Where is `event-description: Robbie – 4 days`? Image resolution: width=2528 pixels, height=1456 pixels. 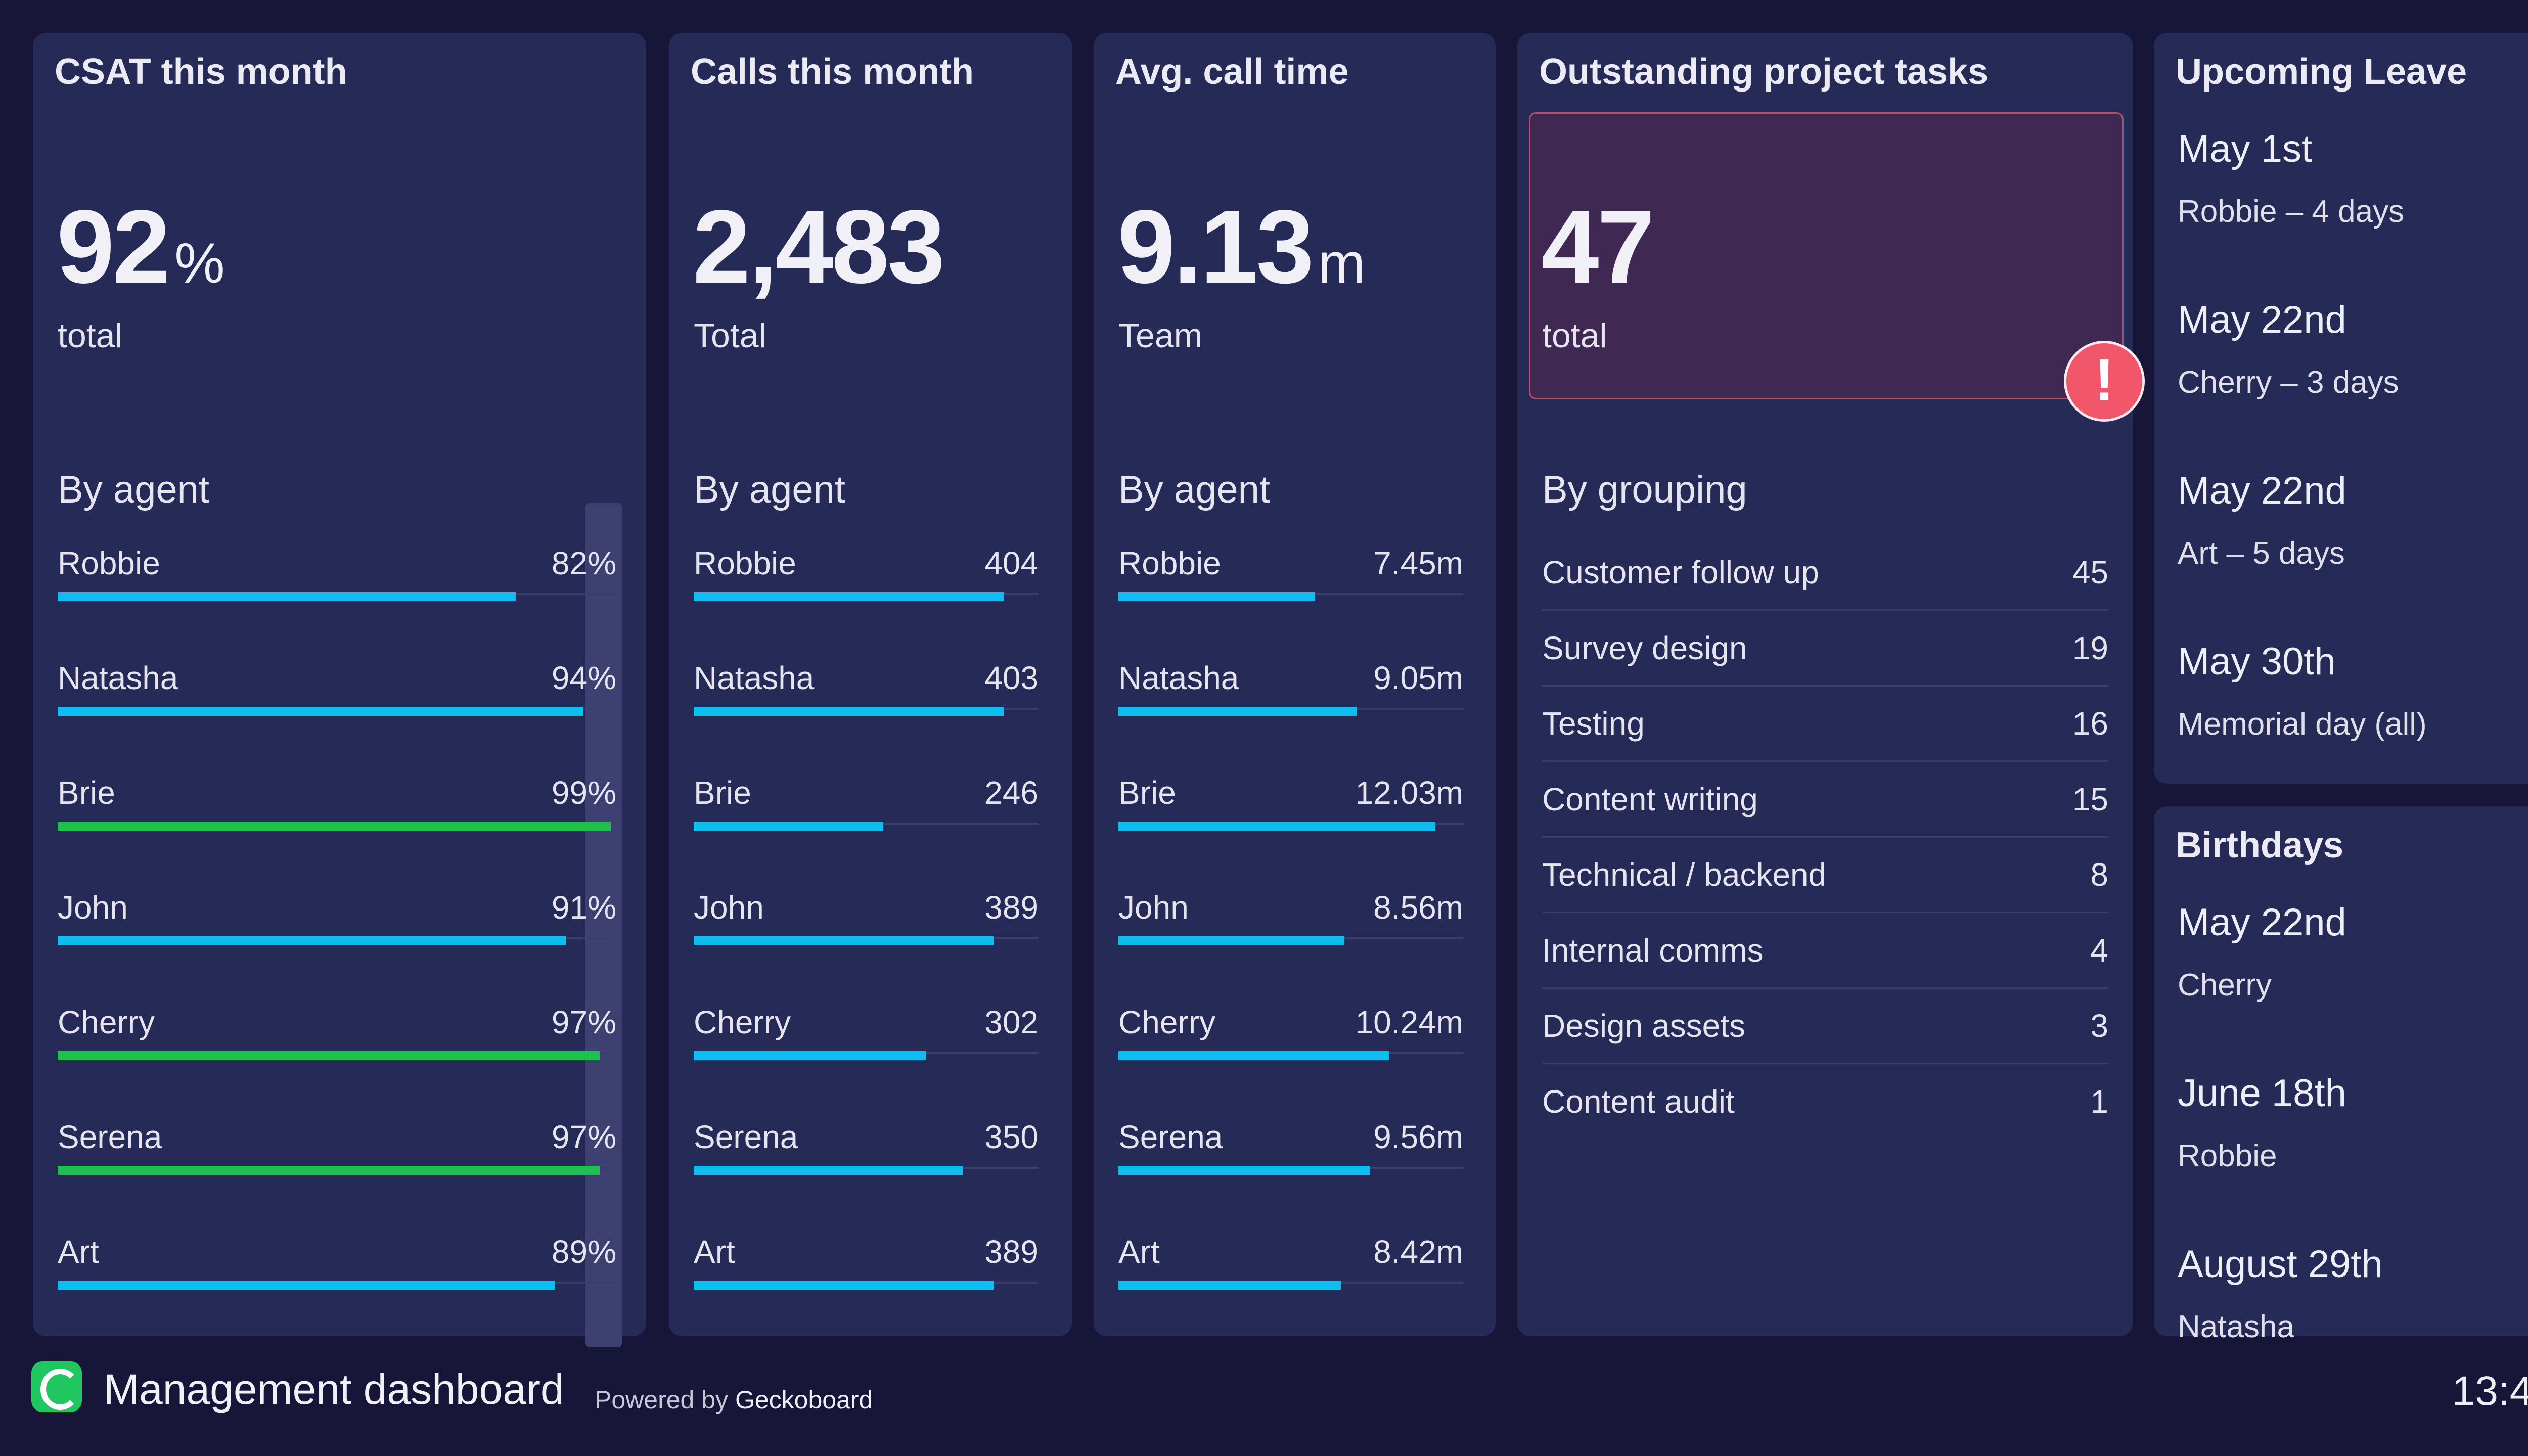 event-description: Robbie – 4 days is located at coordinates (2291, 211).